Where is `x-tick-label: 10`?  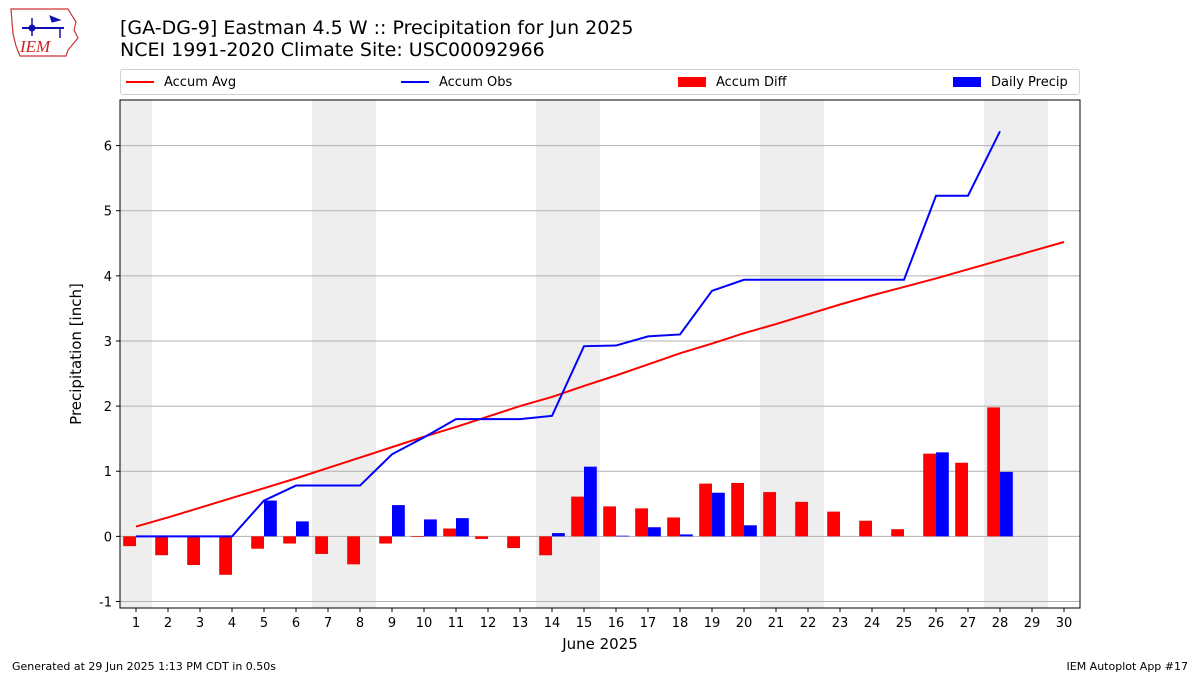 x-tick-label: 10 is located at coordinates (424, 623).